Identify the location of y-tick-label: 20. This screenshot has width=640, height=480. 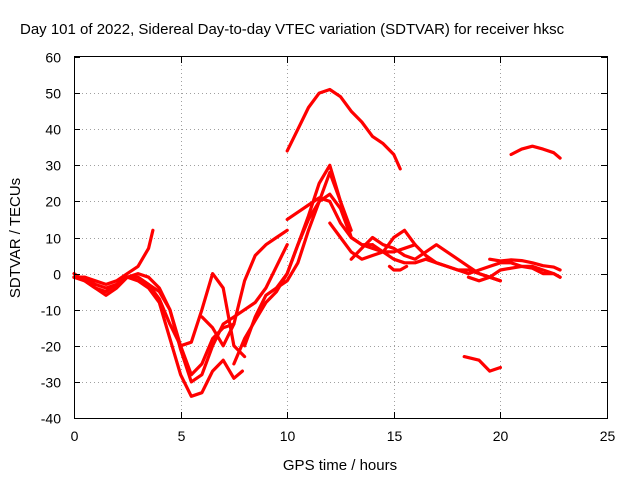
(53, 202).